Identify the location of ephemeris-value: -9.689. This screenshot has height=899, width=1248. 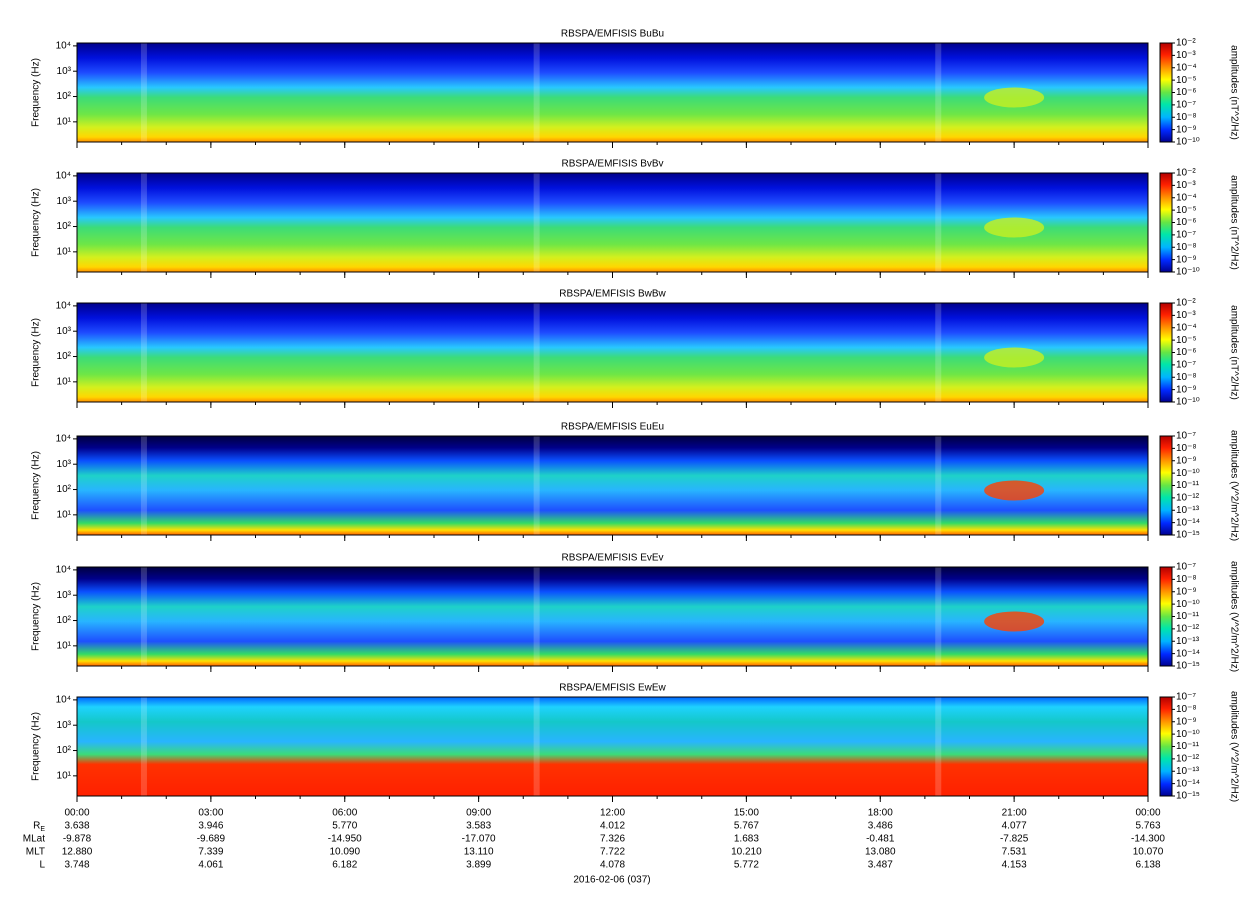
(211, 839).